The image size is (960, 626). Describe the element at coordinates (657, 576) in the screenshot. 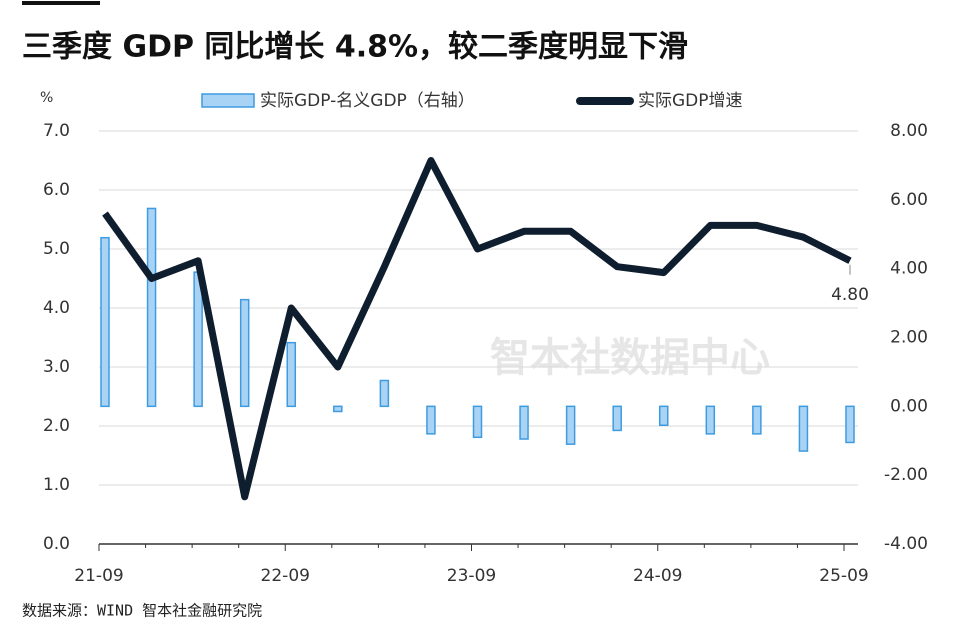

I see `x-tick-label: 24-09` at that location.